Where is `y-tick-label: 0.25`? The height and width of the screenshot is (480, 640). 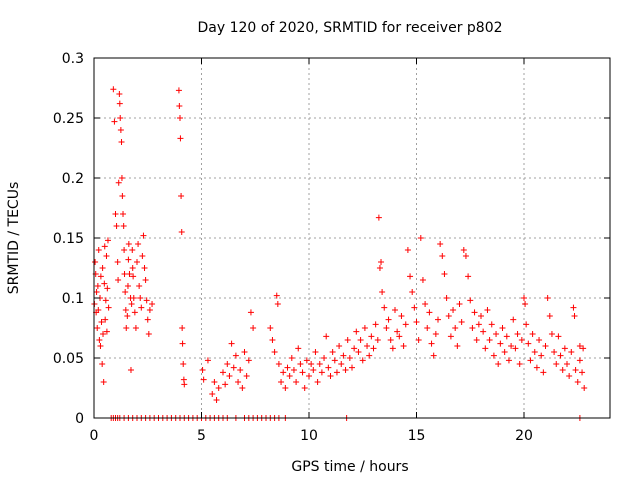
y-tick-label: 0.25 is located at coordinates (68, 119).